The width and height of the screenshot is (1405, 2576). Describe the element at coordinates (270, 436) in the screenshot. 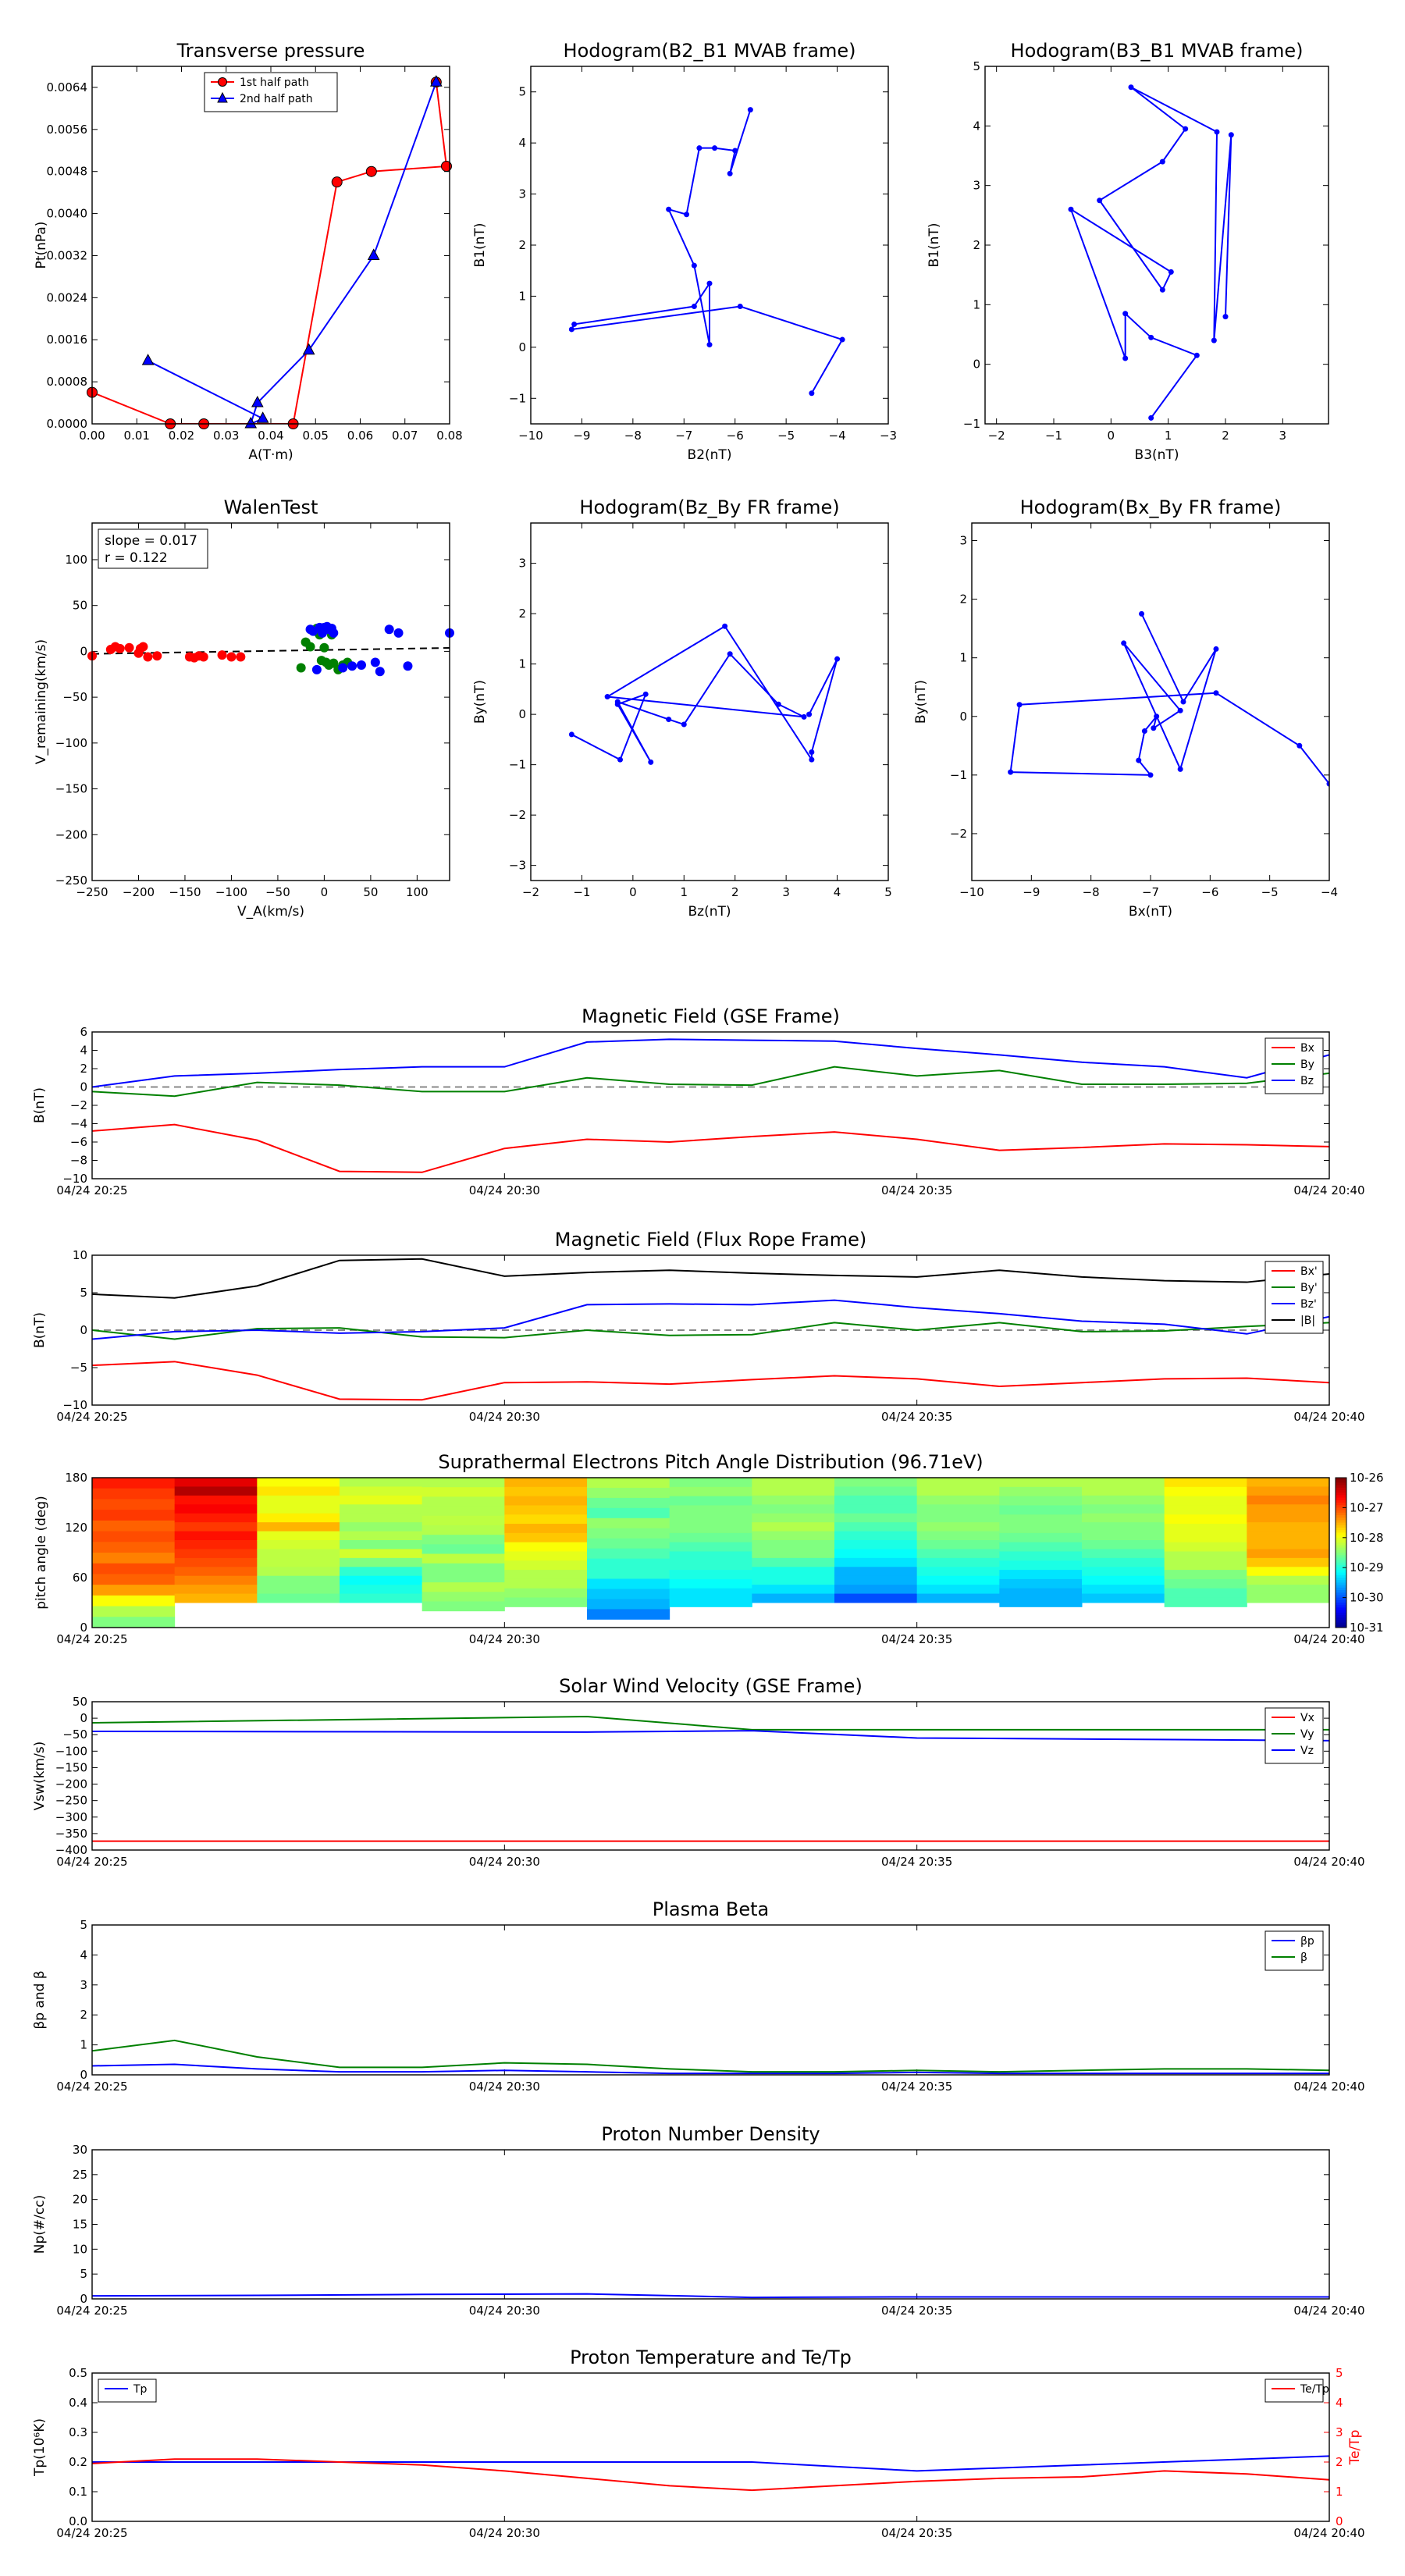

I see `x-tick-label: 0.04` at that location.